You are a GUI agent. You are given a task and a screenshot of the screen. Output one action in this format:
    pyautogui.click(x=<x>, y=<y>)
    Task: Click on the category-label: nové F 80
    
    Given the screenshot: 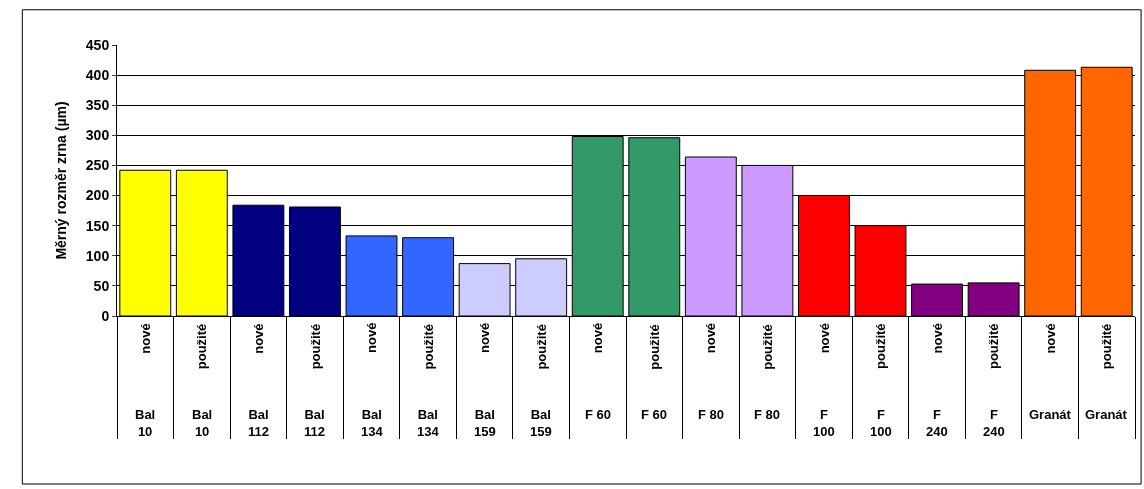 What is the action you would take?
    pyautogui.click(x=711, y=372)
    